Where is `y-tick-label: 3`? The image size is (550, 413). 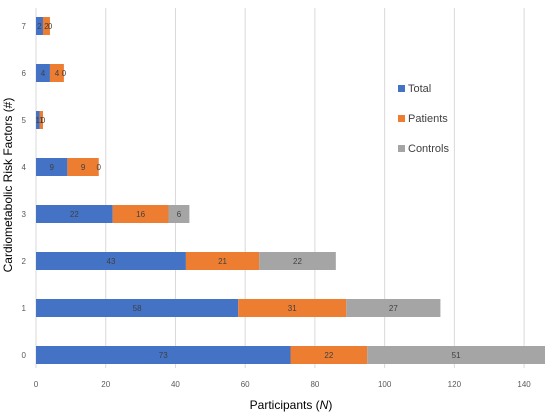 y-tick-label: 3 is located at coordinates (24, 214).